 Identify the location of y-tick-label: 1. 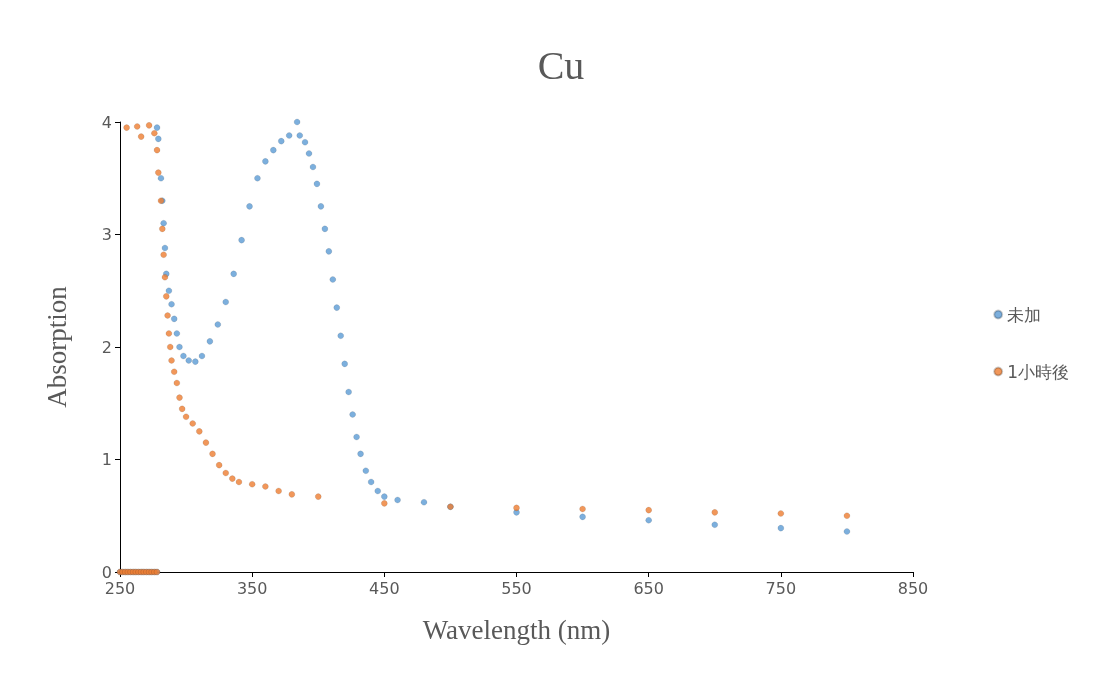
(106, 459).